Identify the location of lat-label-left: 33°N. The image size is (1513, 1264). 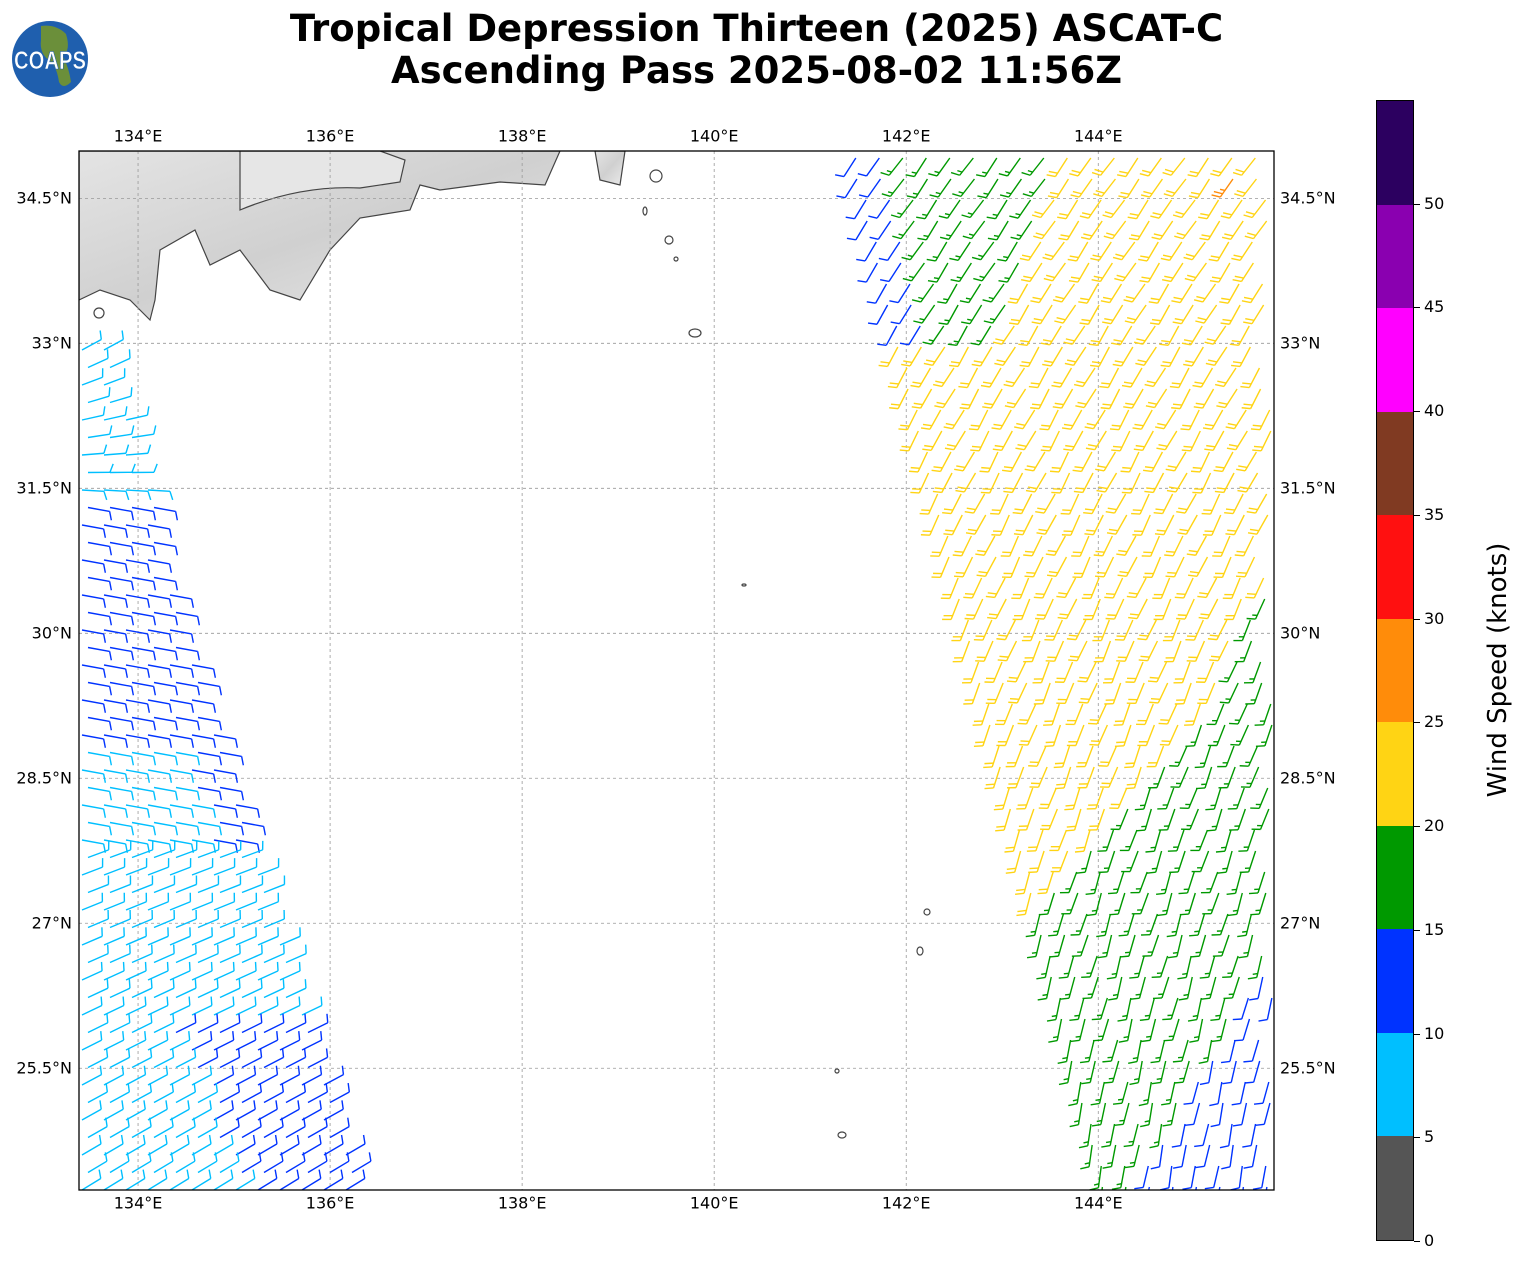
(51, 343).